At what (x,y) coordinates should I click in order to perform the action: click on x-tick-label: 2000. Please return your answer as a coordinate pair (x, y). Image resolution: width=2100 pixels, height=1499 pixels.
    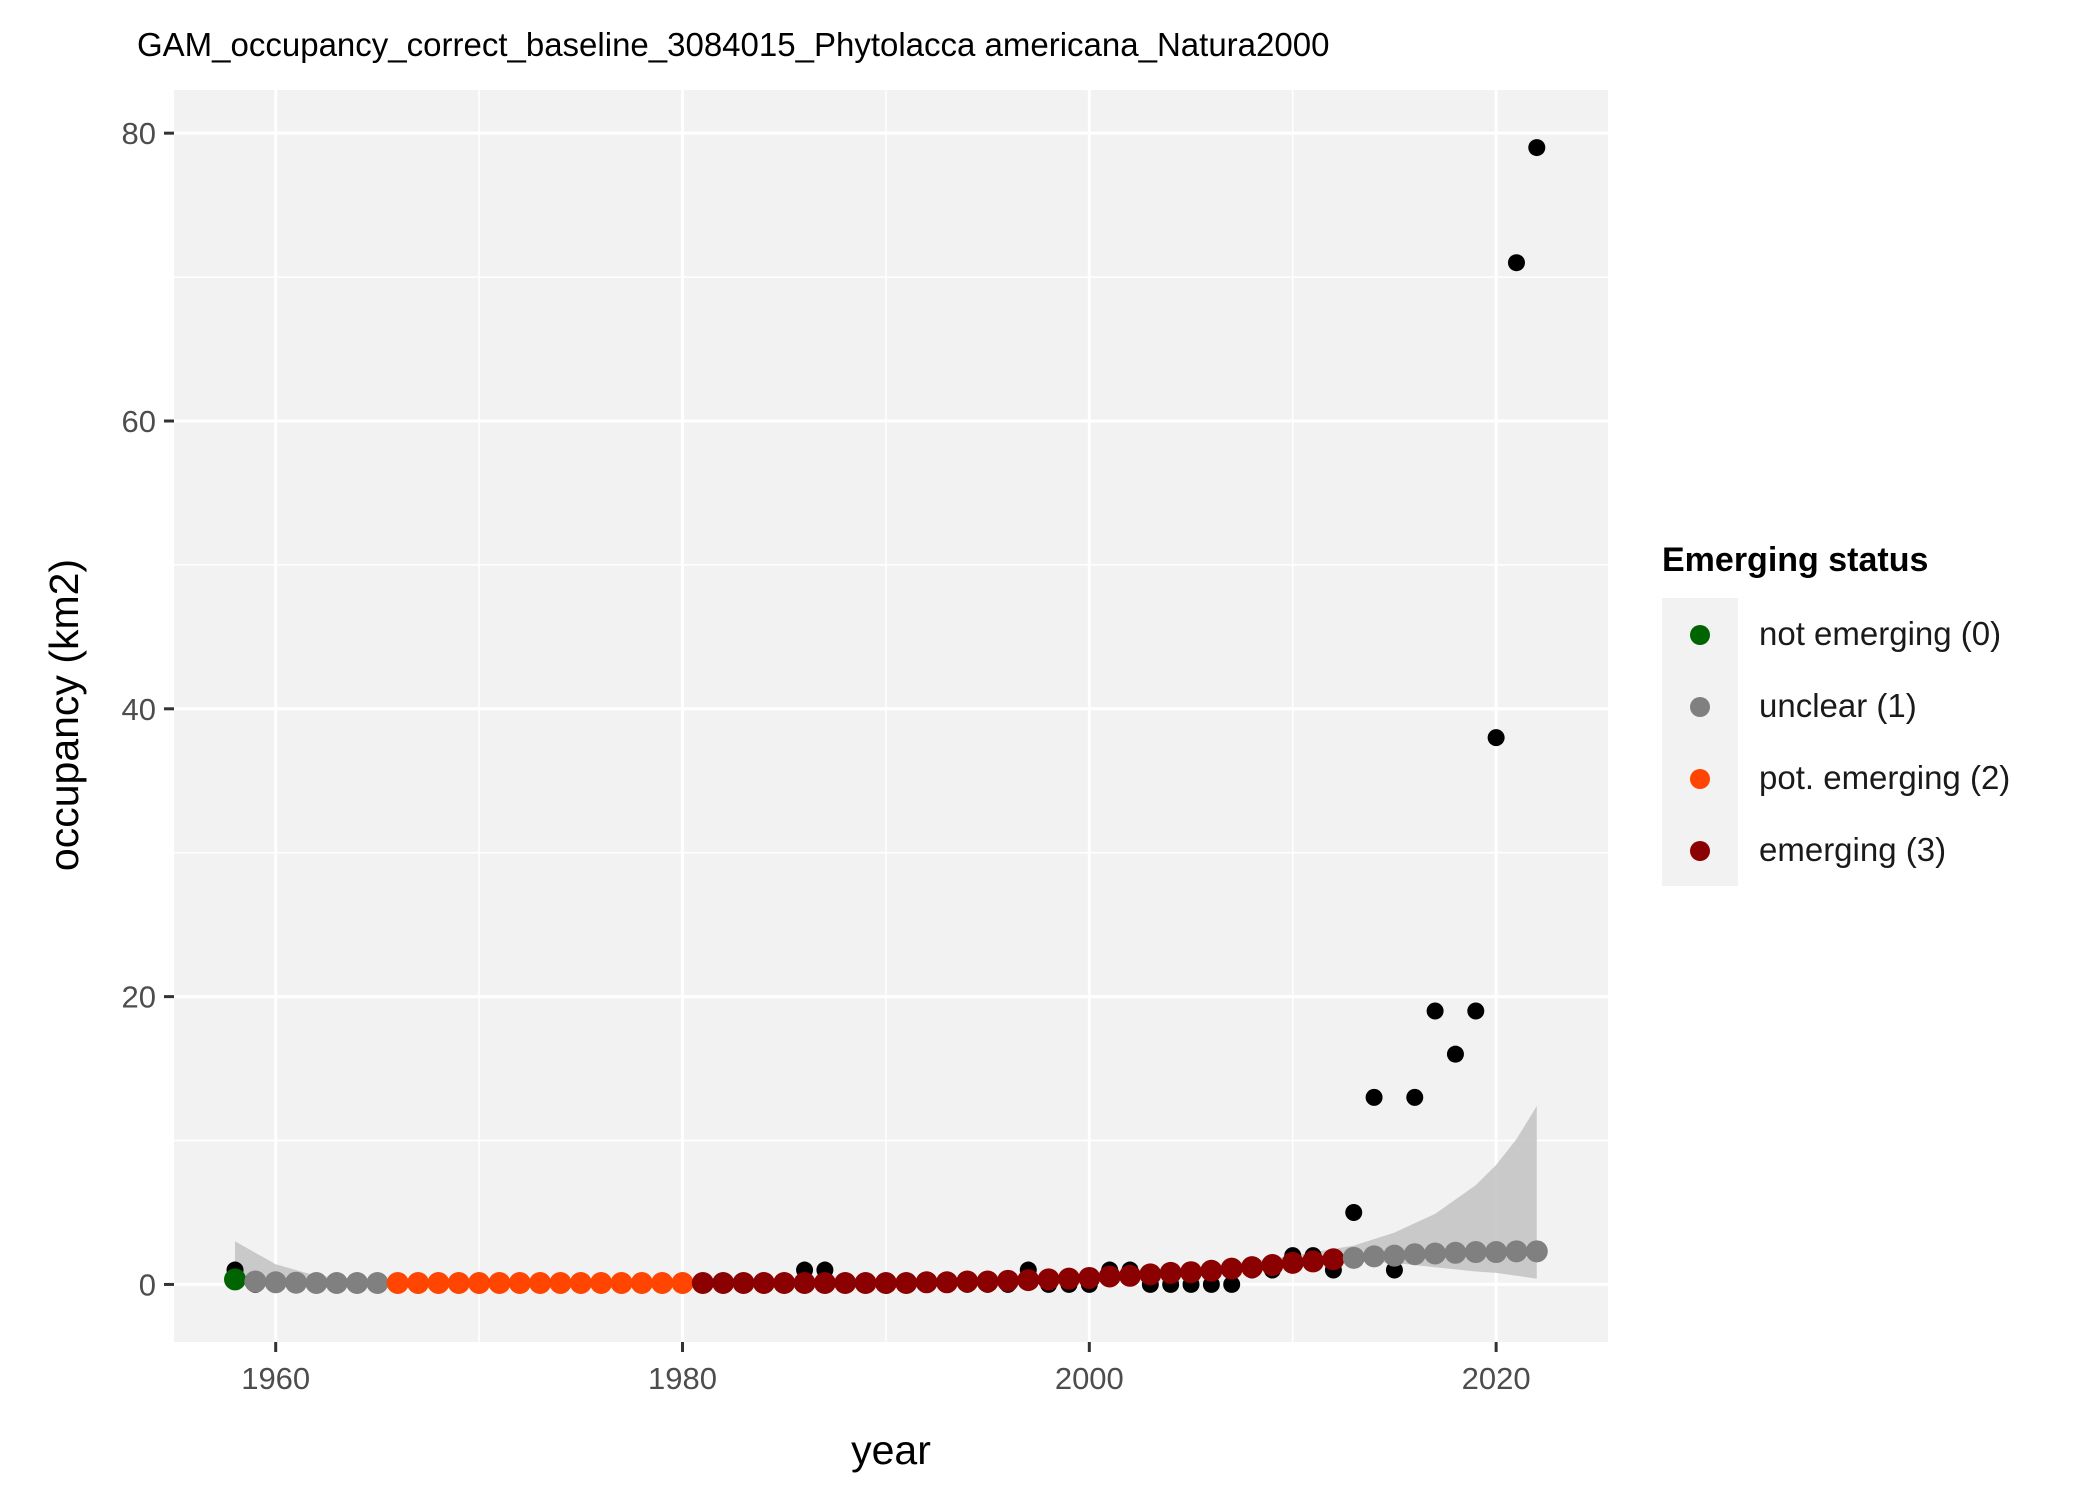
    Looking at the image, I should click on (1089, 1378).